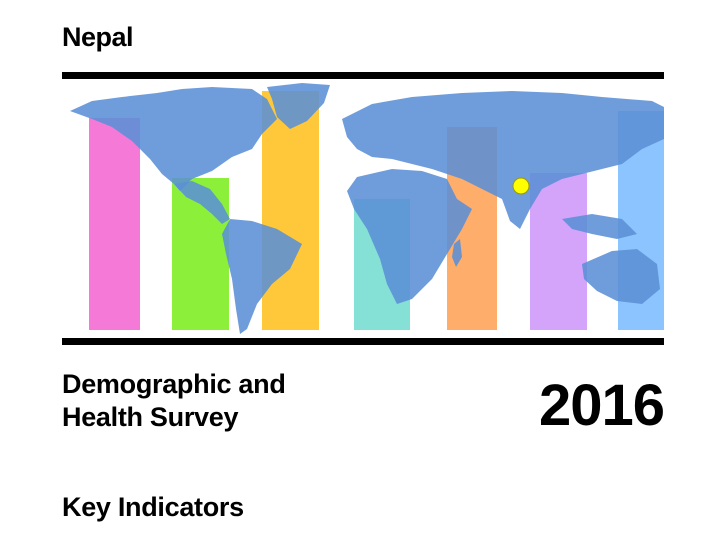 The width and height of the screenshot is (728, 554). What do you see at coordinates (601, 405) in the screenshot?
I see `survey-year: 2016` at bounding box center [601, 405].